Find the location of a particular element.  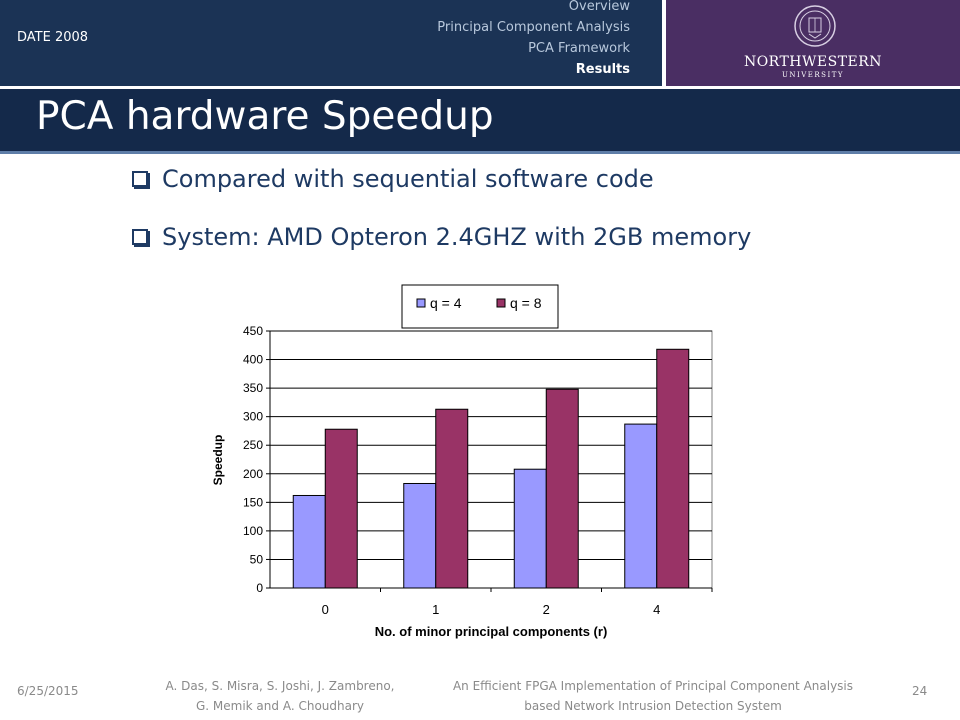

y-tick-label: 0 is located at coordinates (259, 588).